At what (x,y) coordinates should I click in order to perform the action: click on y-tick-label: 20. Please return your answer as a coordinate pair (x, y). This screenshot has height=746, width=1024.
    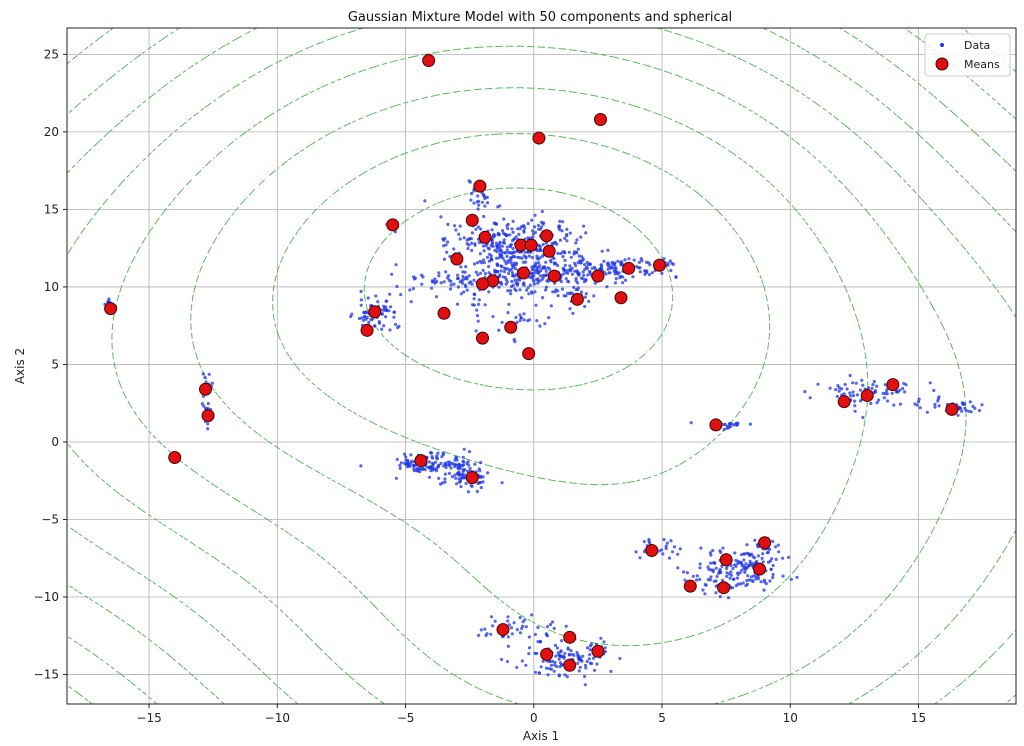
    Looking at the image, I should click on (51, 132).